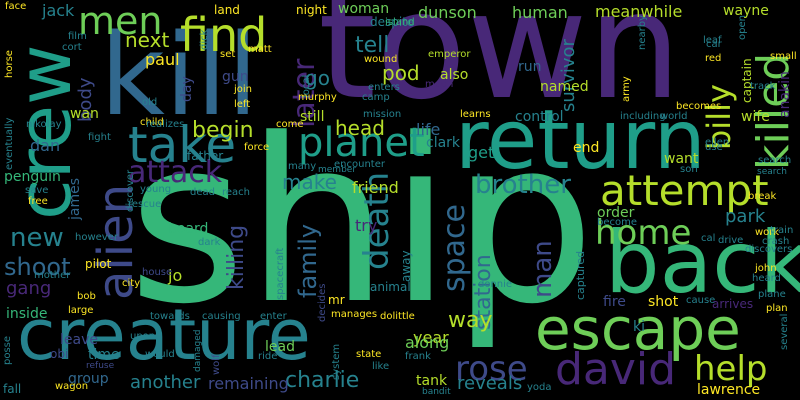 This screenshot has height=400, width=800. Describe the element at coordinates (38, 201) in the screenshot. I see `word-free: free` at that location.